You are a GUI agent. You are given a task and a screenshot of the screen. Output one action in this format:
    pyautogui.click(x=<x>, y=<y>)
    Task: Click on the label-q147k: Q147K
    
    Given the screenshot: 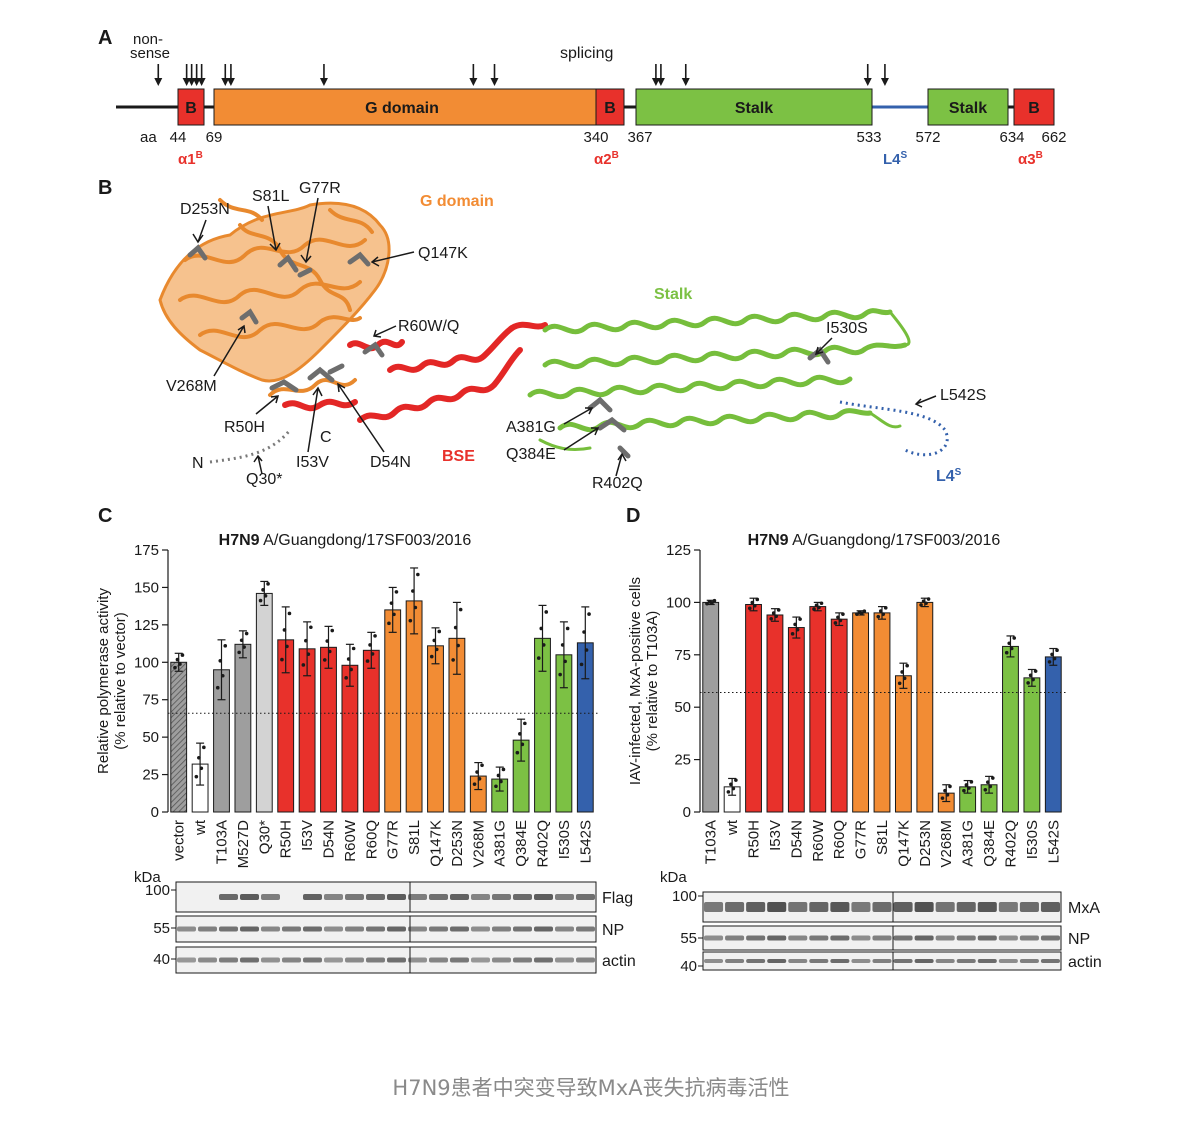 What is the action you would take?
    pyautogui.click(x=443, y=253)
    